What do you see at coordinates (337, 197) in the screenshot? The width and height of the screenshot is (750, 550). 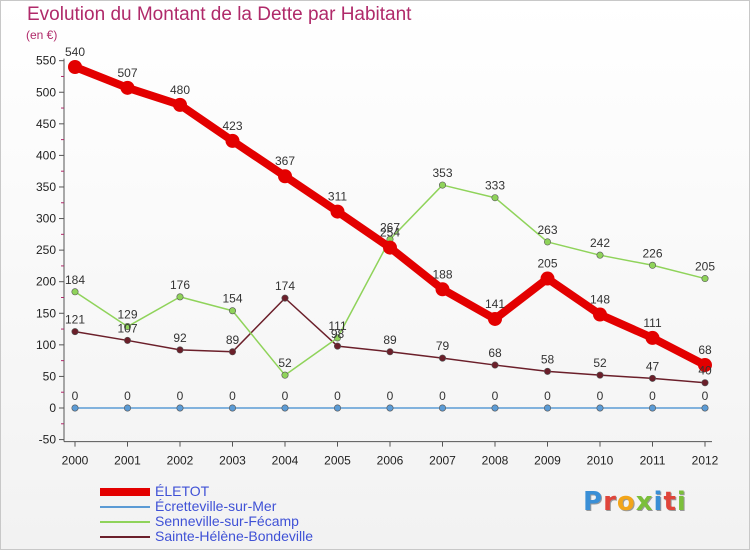 I see `data-label: 311` at bounding box center [337, 197].